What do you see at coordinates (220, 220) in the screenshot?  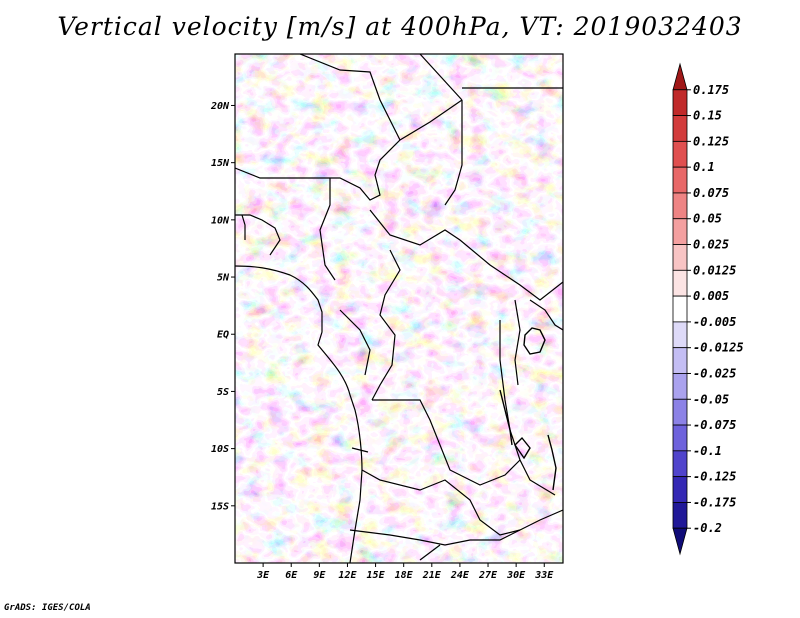 I see `lat-tick-label: 10N` at bounding box center [220, 220].